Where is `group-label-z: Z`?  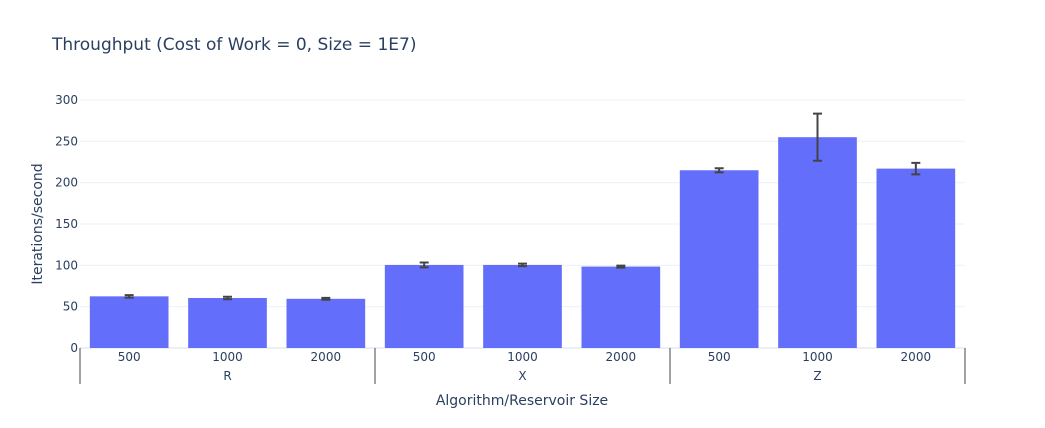 group-label-z: Z is located at coordinates (817, 376).